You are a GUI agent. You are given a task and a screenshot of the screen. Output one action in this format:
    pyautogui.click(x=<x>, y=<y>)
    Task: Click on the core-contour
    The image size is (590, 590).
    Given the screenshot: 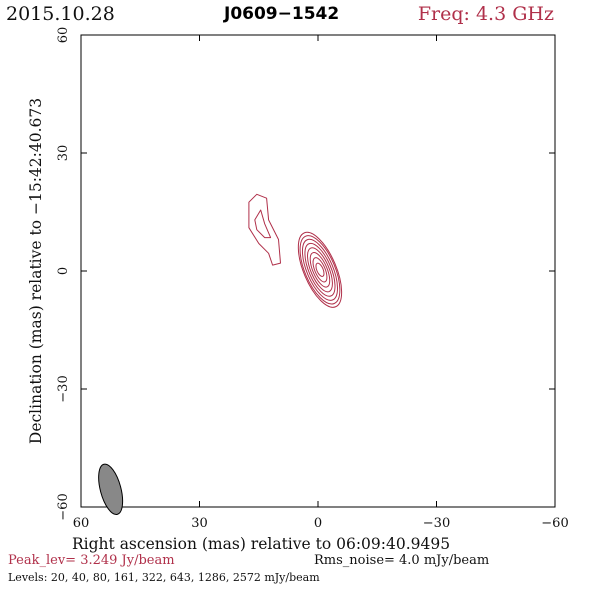 What is the action you would take?
    pyautogui.click(x=320, y=270)
    